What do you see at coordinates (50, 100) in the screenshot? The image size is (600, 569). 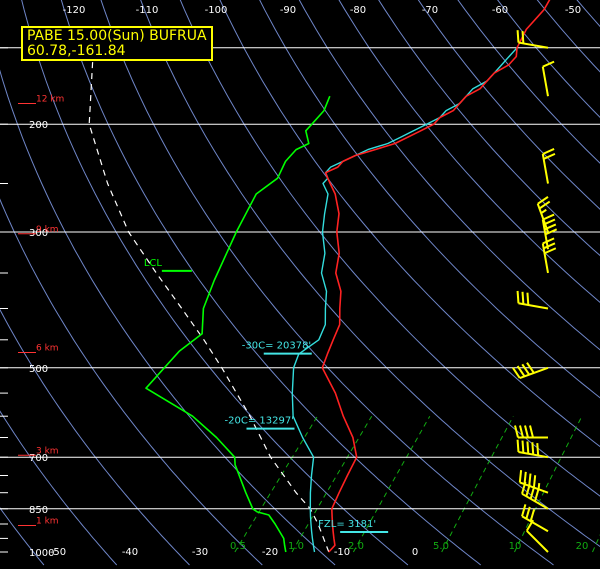 I see `height-label: 12 km` at bounding box center [50, 100].